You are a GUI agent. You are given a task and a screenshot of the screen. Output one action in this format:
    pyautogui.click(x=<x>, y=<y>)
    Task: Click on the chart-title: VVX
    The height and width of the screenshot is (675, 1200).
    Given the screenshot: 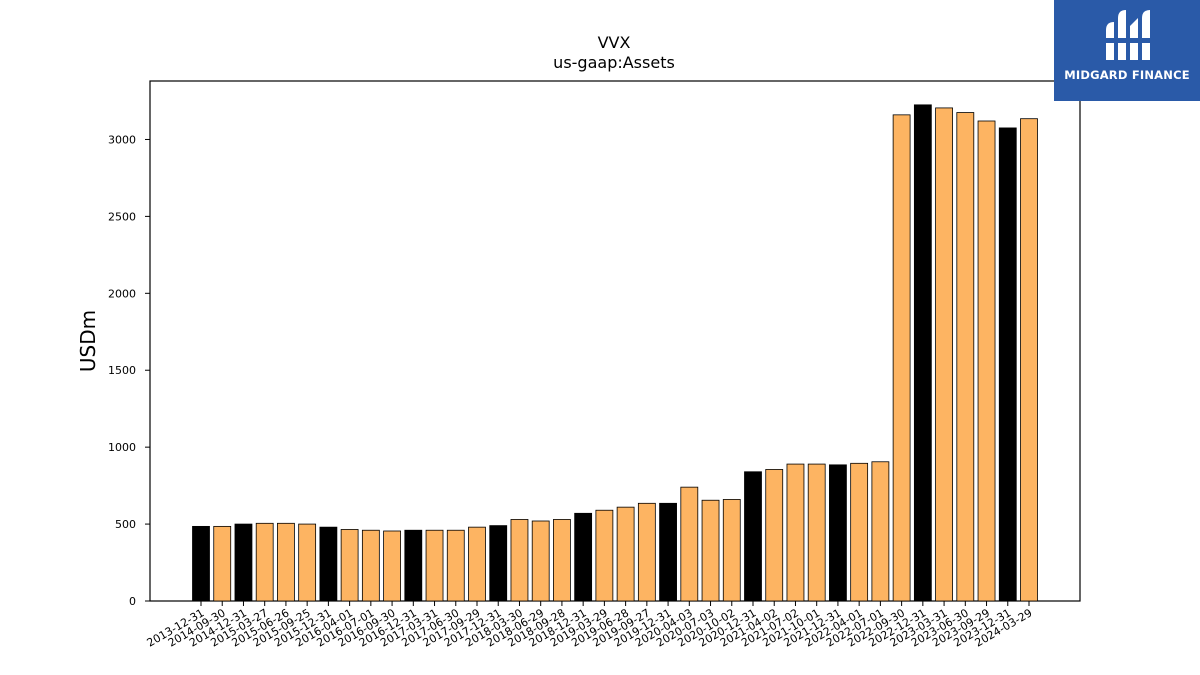 What is the action you would take?
    pyautogui.click(x=614, y=42)
    